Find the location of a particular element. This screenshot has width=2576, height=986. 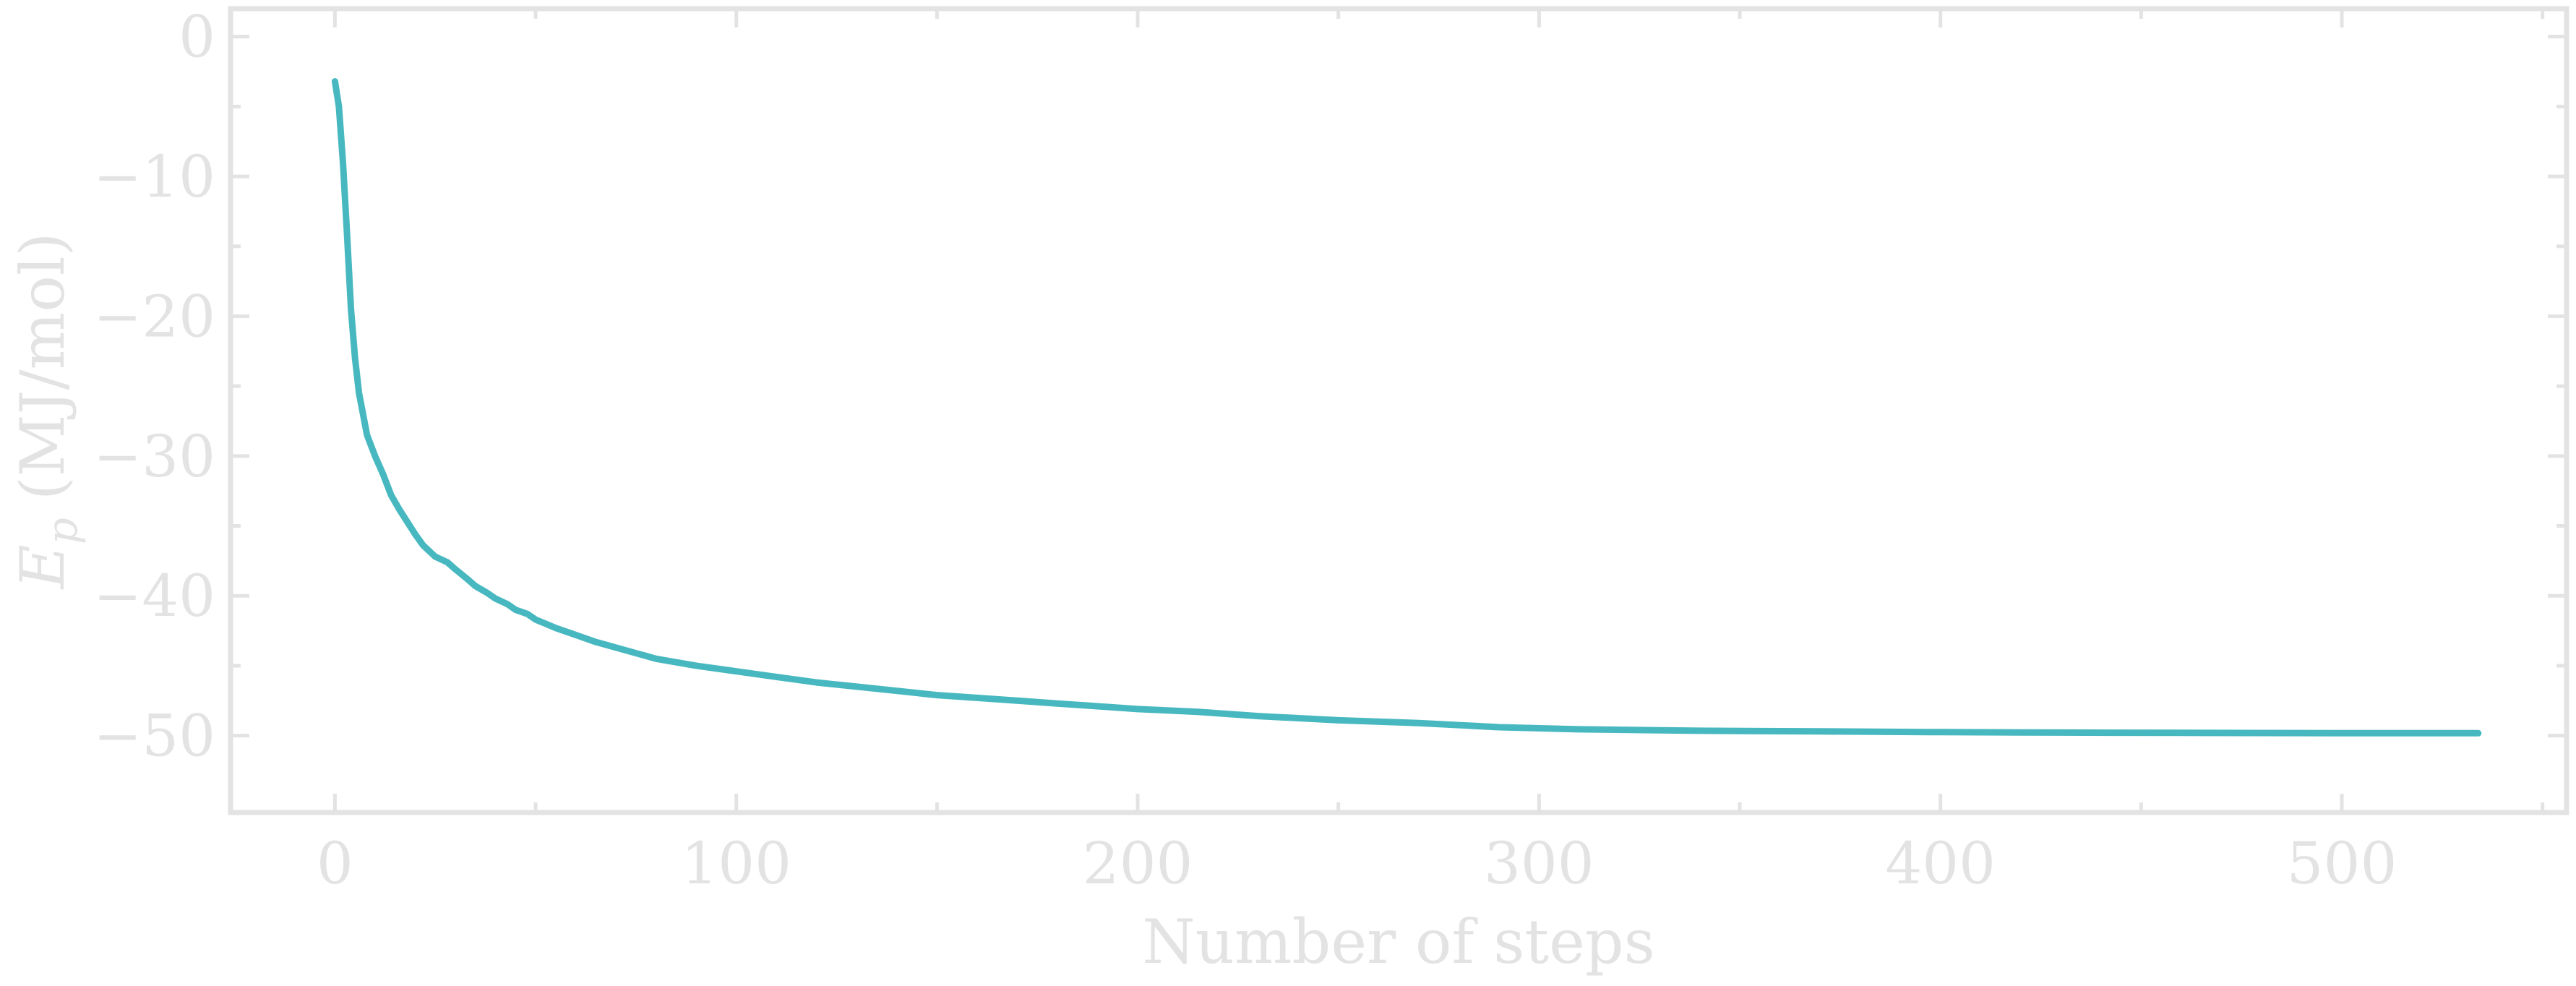

x-tick-label: 100 is located at coordinates (736, 863).